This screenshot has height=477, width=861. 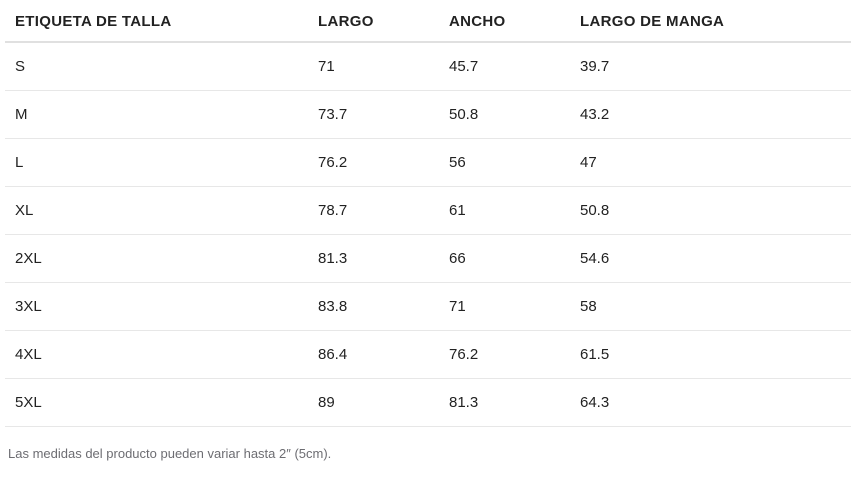 What do you see at coordinates (710, 354) in the screenshot?
I see `measurement-cell: 61.5` at bounding box center [710, 354].